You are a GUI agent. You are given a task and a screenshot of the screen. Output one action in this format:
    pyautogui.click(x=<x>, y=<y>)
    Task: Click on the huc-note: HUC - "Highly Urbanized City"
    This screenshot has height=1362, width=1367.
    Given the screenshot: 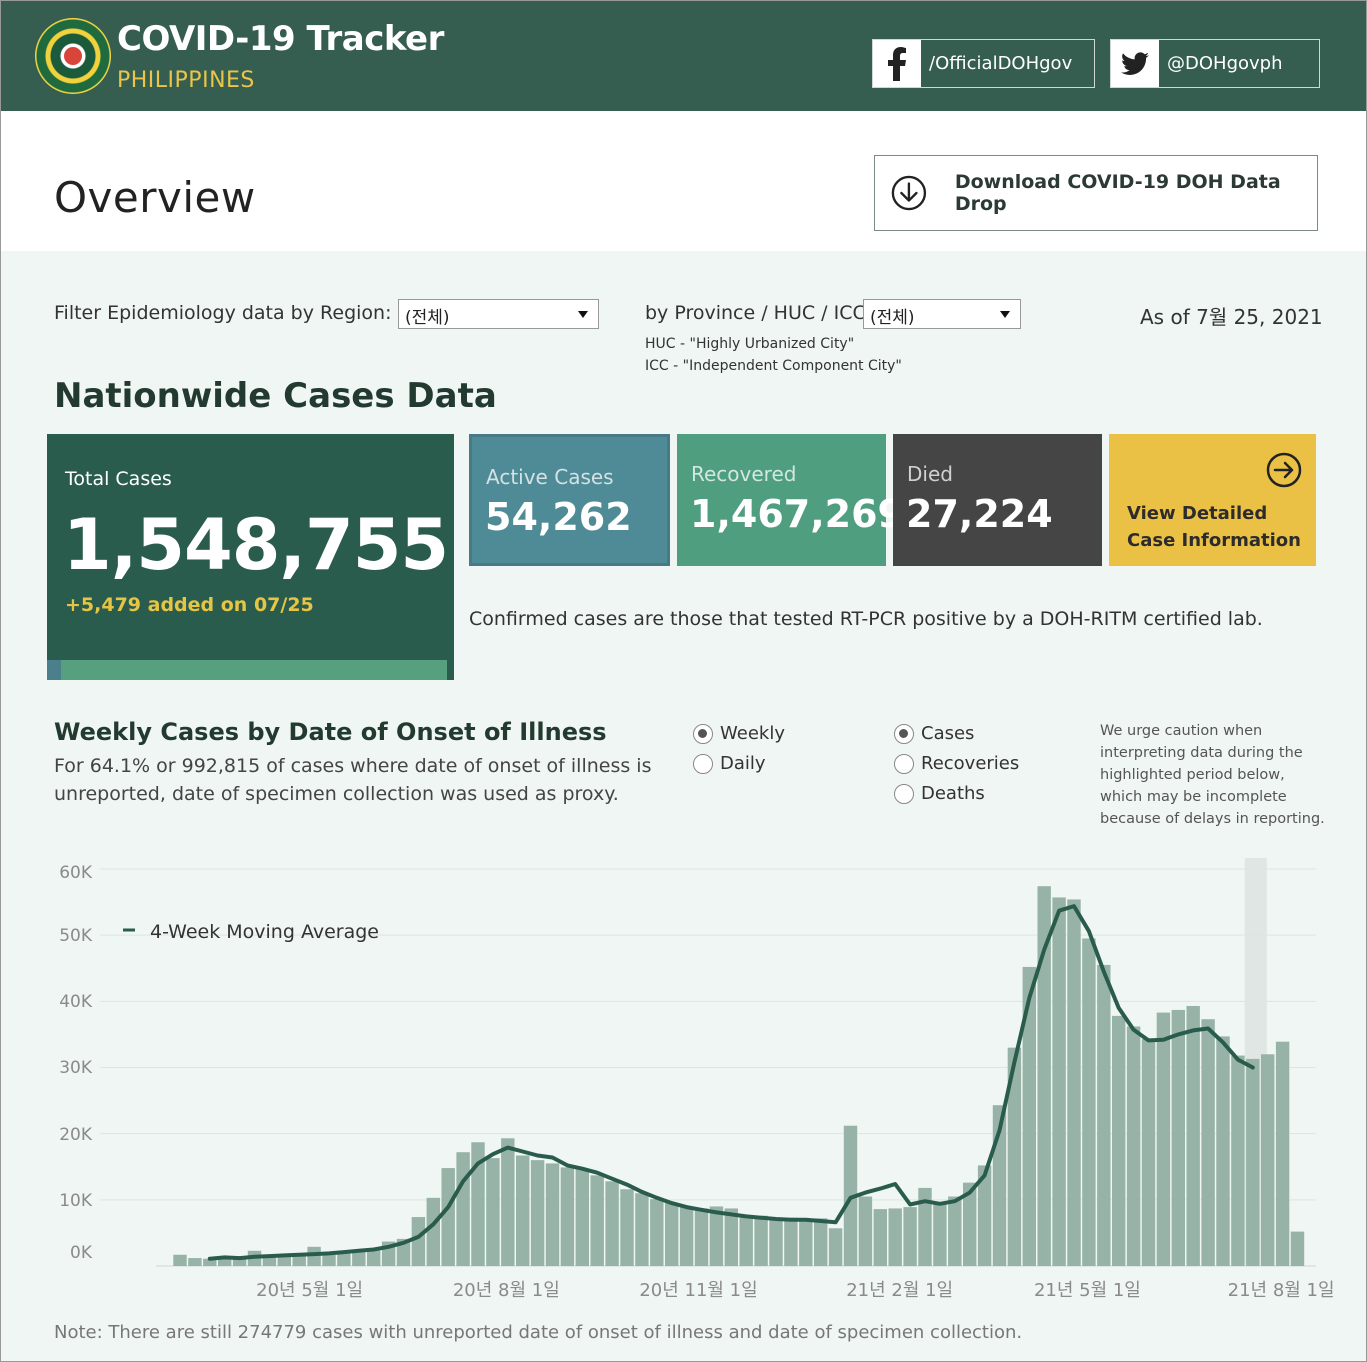 What is the action you would take?
    pyautogui.click(x=750, y=344)
    